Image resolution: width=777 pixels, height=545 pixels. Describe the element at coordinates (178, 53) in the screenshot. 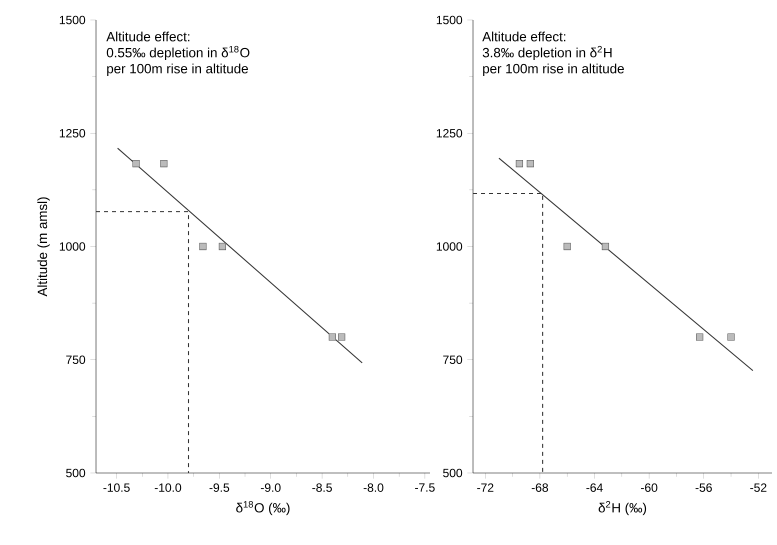

I see `annotation: 0.55‰ depletion in δ$^{18}$O` at that location.